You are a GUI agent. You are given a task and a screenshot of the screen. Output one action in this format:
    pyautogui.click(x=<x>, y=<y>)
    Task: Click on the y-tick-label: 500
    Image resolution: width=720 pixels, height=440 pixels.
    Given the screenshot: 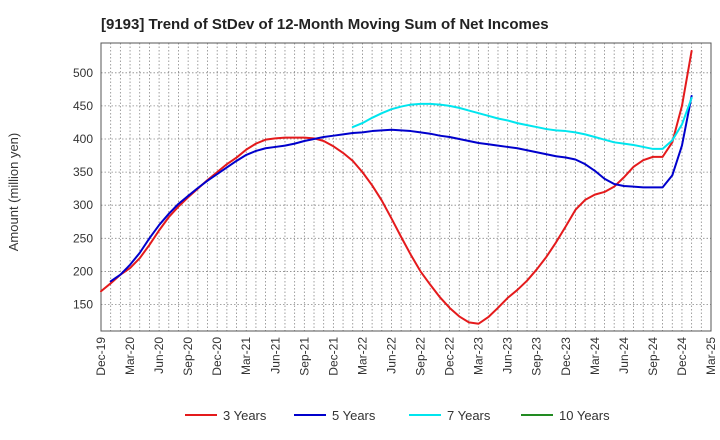 What is the action you would take?
    pyautogui.click(x=83, y=73)
    